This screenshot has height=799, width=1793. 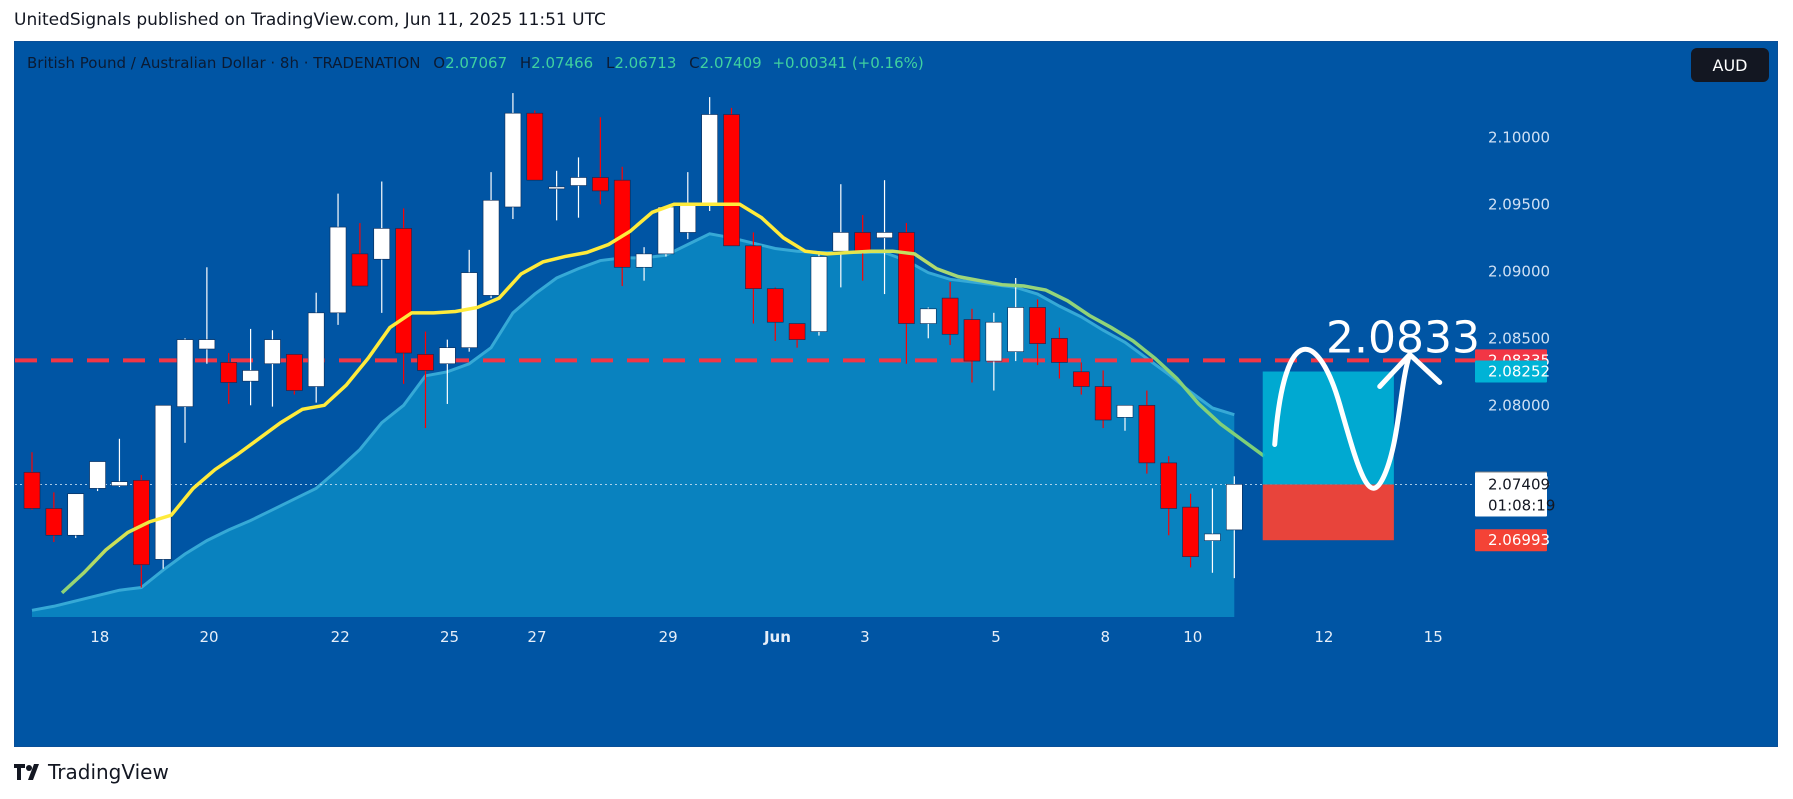 I want to click on y-tick-label: 2.08000, so click(x=1519, y=405).